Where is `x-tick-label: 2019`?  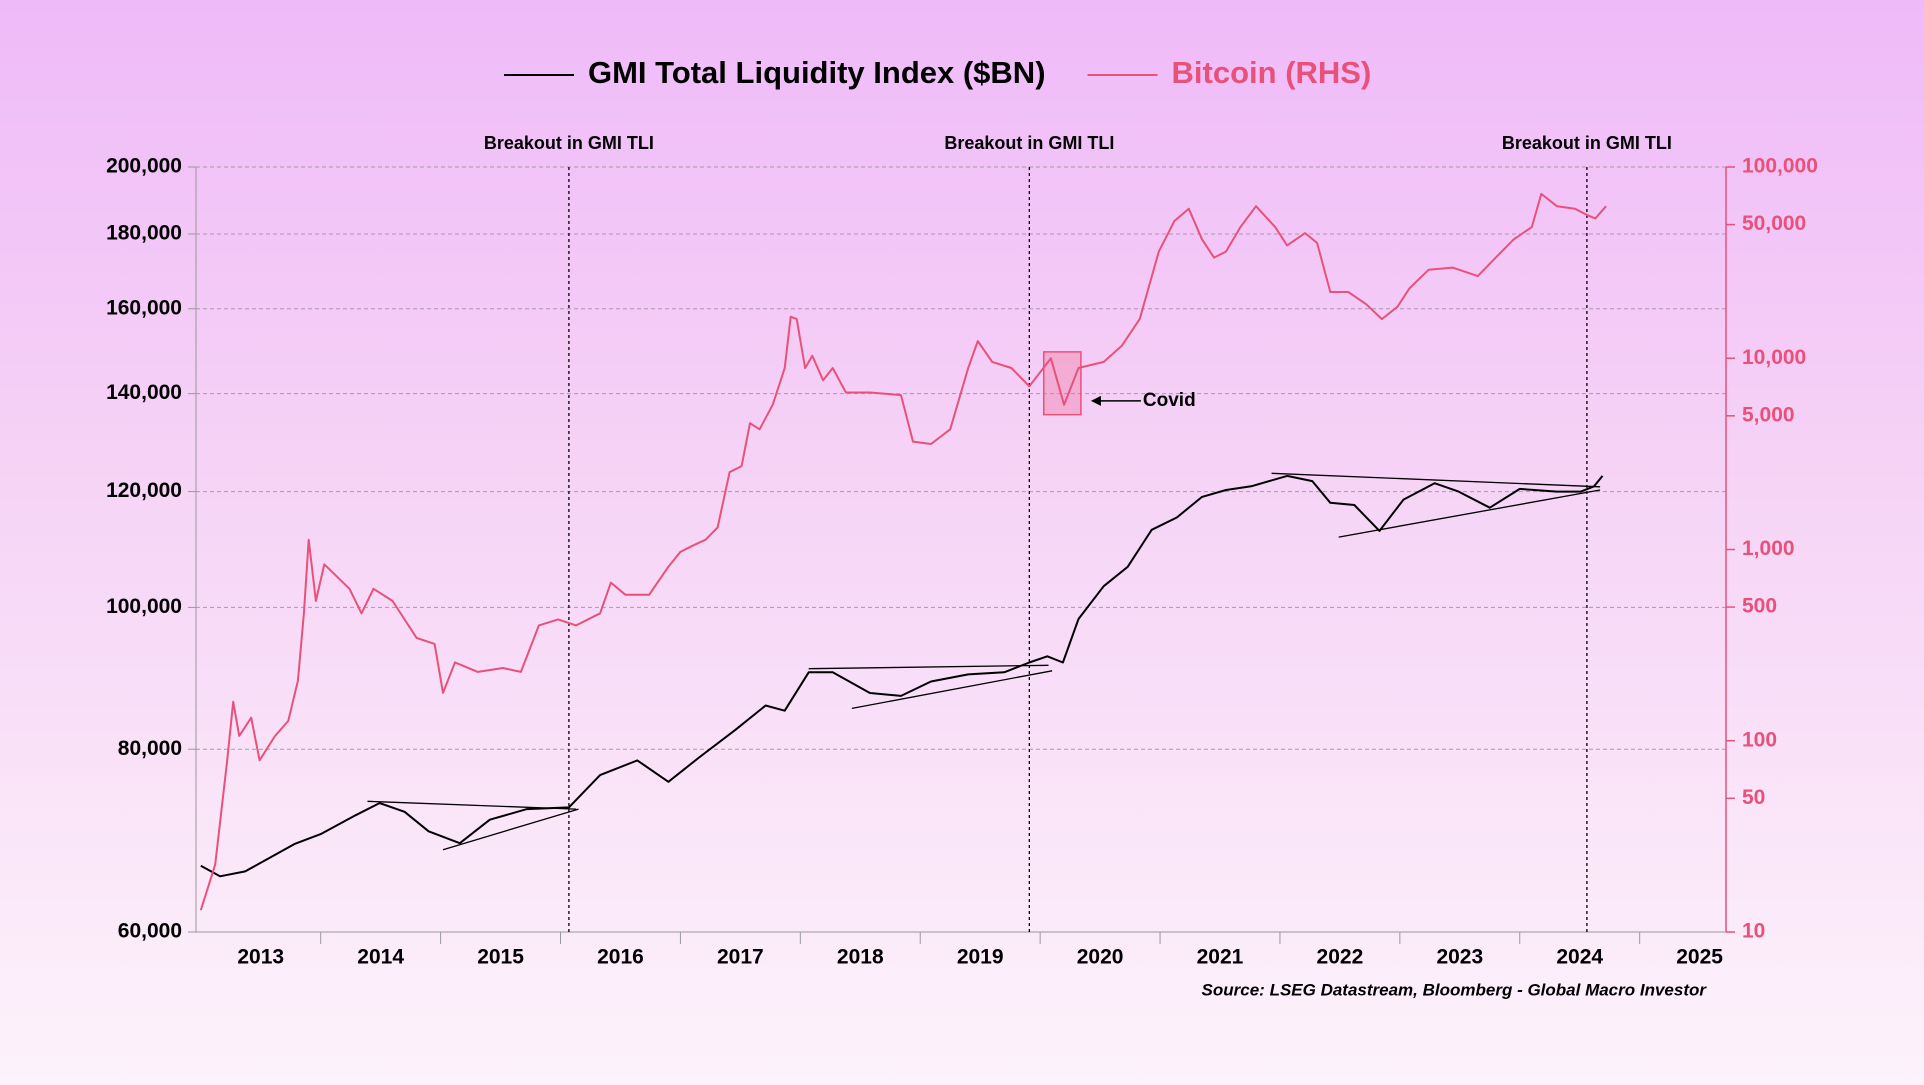 x-tick-label: 2019 is located at coordinates (980, 957).